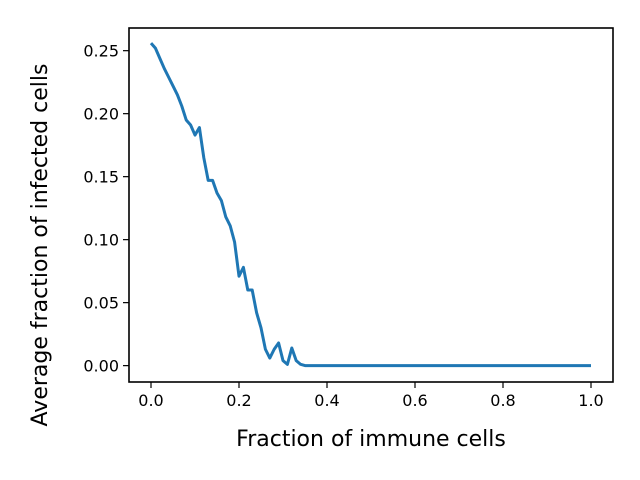  Describe the element at coordinates (590, 400) in the screenshot. I see `x-tick-label: 1.0` at that location.